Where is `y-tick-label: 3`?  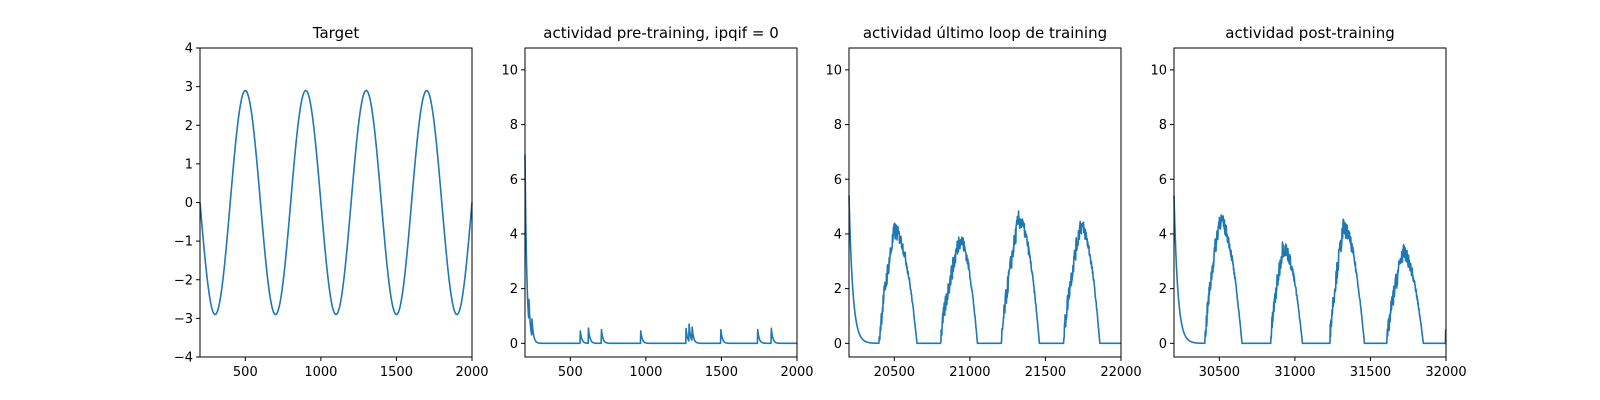
y-tick-label: 3 is located at coordinates (189, 87).